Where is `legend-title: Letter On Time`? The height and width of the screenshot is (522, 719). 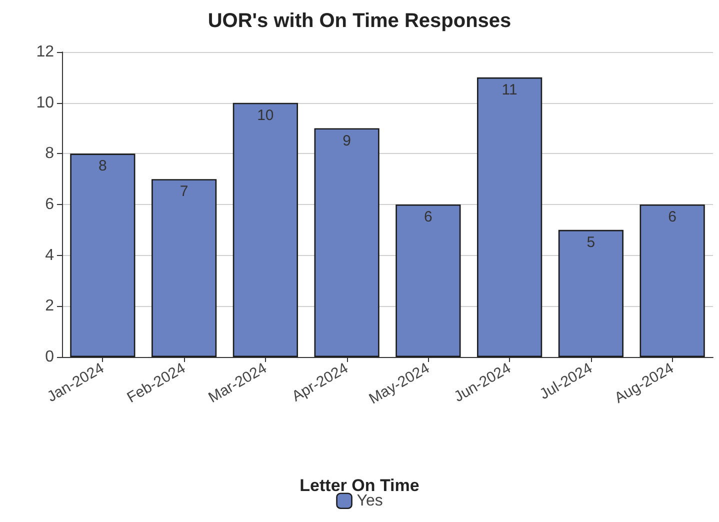
legend-title: Letter On Time is located at coordinates (360, 485).